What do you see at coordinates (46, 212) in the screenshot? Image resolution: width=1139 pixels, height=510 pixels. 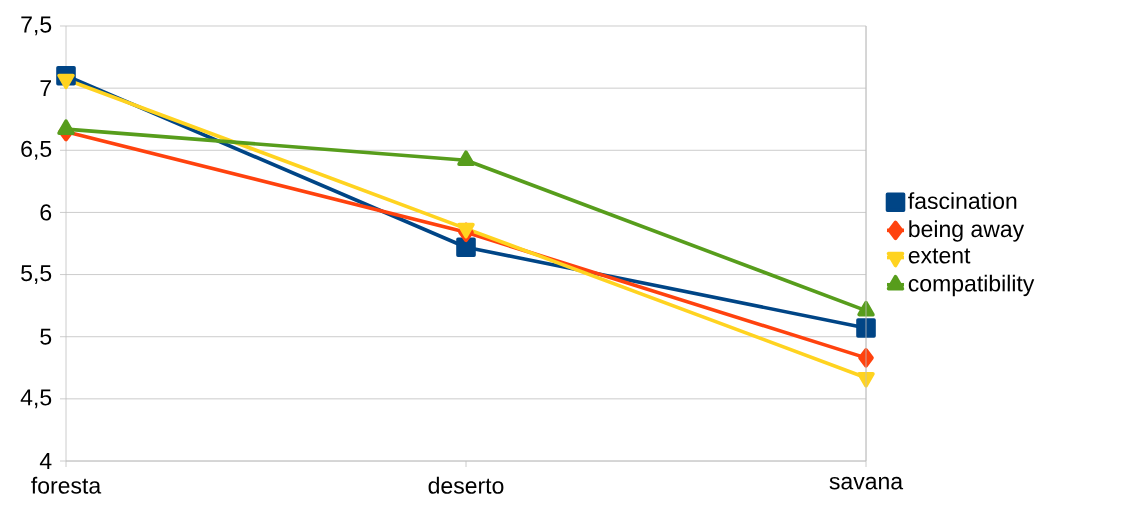 I see `y-tick-label: 6` at bounding box center [46, 212].